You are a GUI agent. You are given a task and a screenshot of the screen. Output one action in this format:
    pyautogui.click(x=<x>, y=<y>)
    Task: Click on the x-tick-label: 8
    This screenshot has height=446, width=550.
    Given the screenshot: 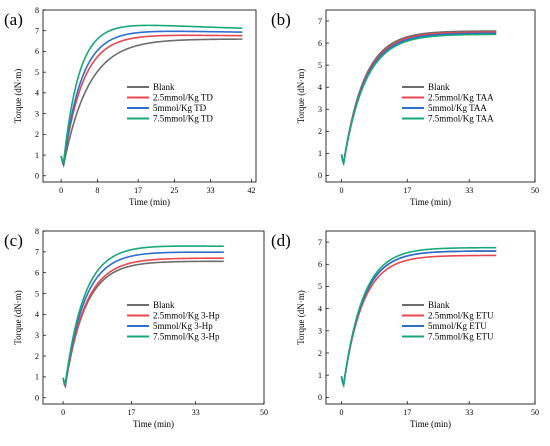 What is the action you would take?
    pyautogui.click(x=97, y=190)
    